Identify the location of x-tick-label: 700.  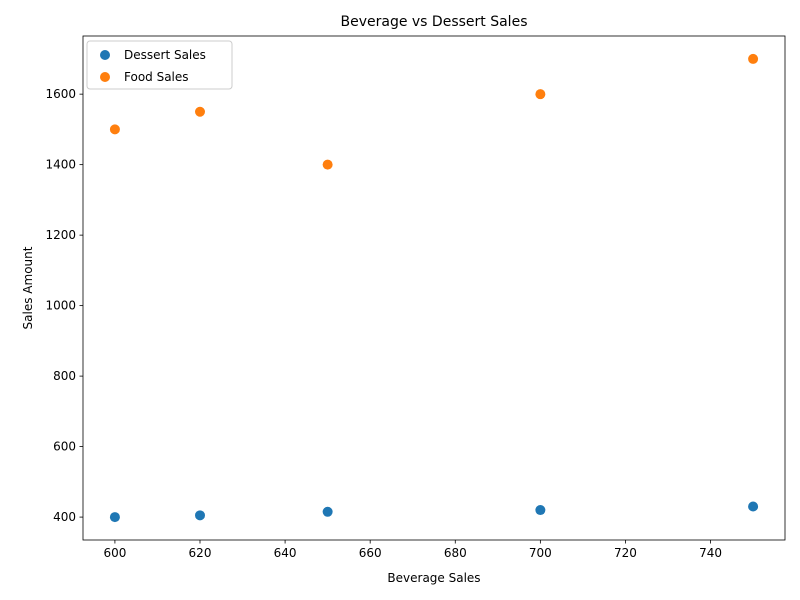
(540, 553).